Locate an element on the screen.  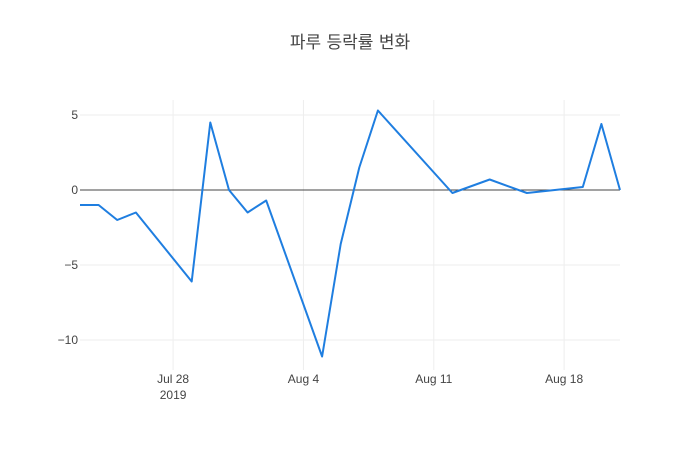
x-tick-label: Jul 28 is located at coordinates (173, 379).